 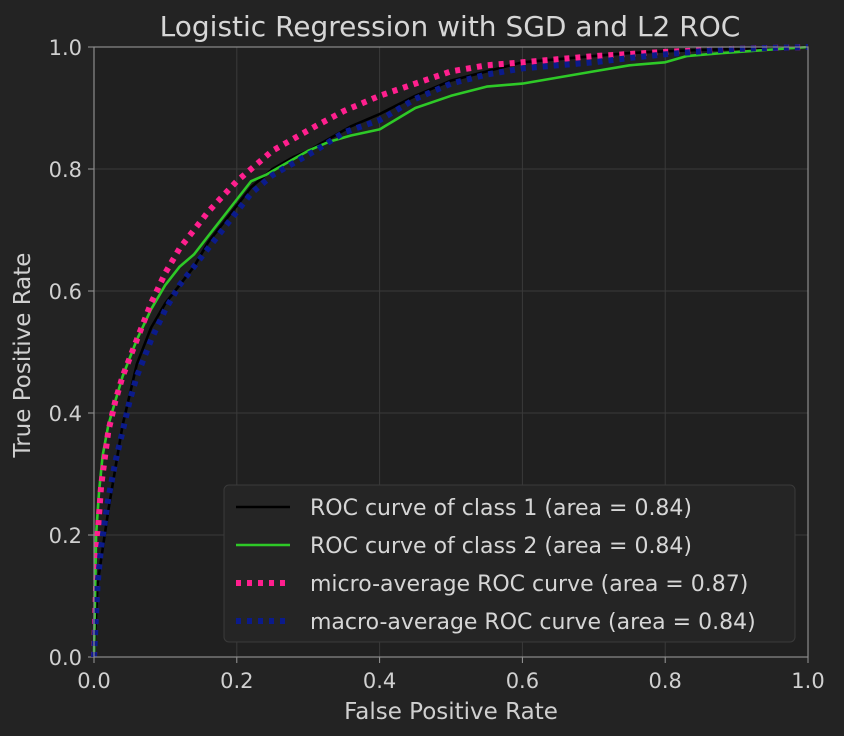 What do you see at coordinates (236, 681) in the screenshot?
I see `x-tick-label: 0.2` at bounding box center [236, 681].